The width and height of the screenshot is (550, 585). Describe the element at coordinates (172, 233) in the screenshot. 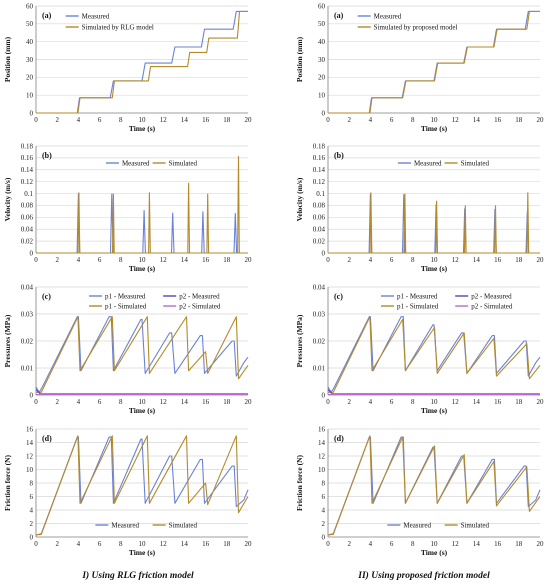

I see `b1-series-measured-peak` at that location.